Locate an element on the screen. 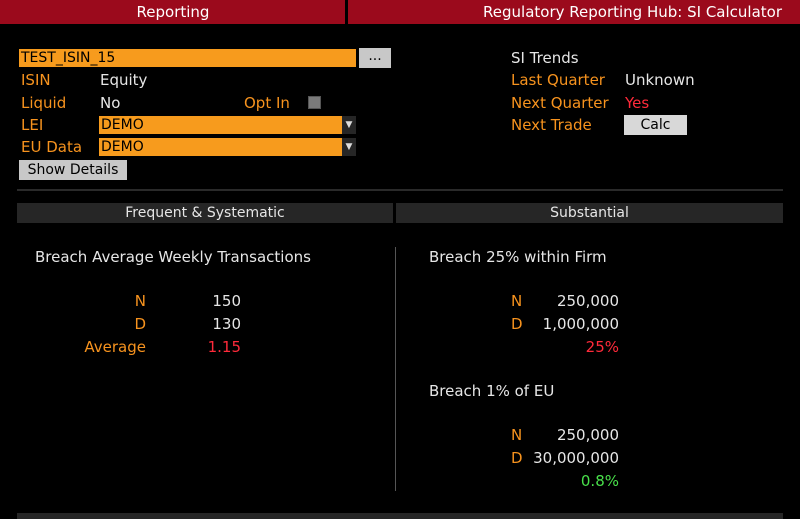  eu-data-select-value: DEMO is located at coordinates (122, 147).